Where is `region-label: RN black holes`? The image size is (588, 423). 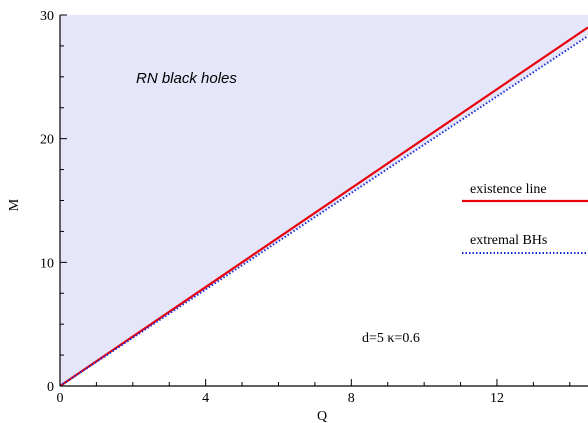
region-label: RN black holes is located at coordinates (186, 78).